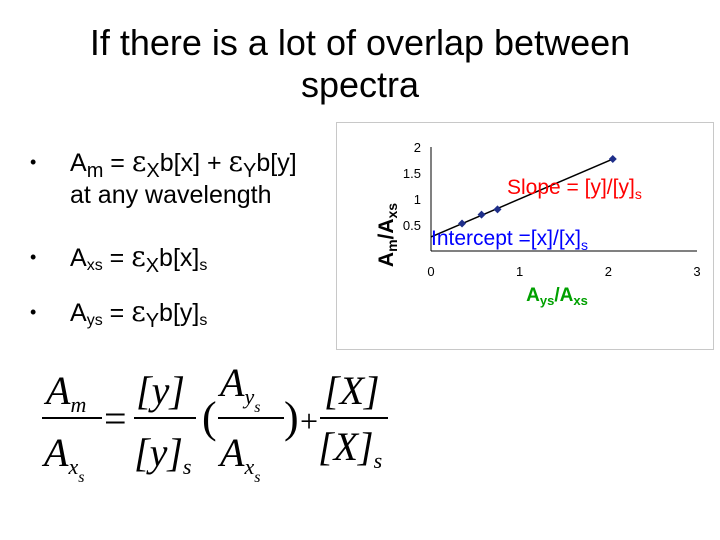  What do you see at coordinates (171, 195) in the screenshot?
I see `bullet-continuation: at any wavelength` at bounding box center [171, 195].